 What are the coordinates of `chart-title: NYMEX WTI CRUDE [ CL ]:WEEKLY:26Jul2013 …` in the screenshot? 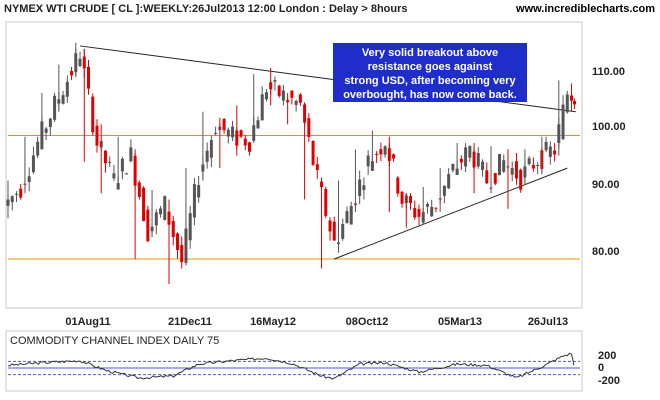 It's located at (206, 9).